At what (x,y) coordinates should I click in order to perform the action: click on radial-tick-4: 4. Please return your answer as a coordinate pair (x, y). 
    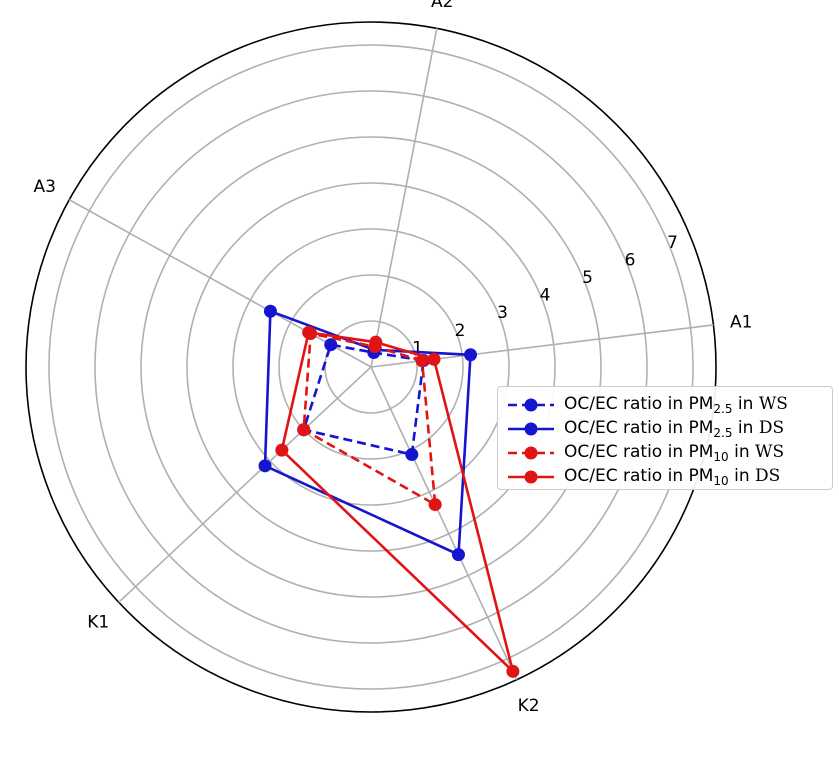
    Looking at the image, I should click on (545, 296).